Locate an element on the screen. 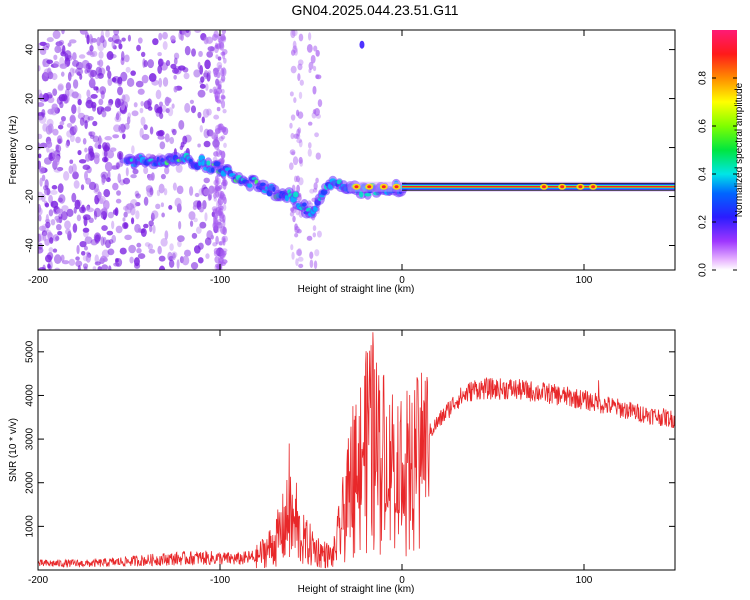 The width and height of the screenshot is (750, 600). y-tick-label: 2000 is located at coordinates (30, 482).